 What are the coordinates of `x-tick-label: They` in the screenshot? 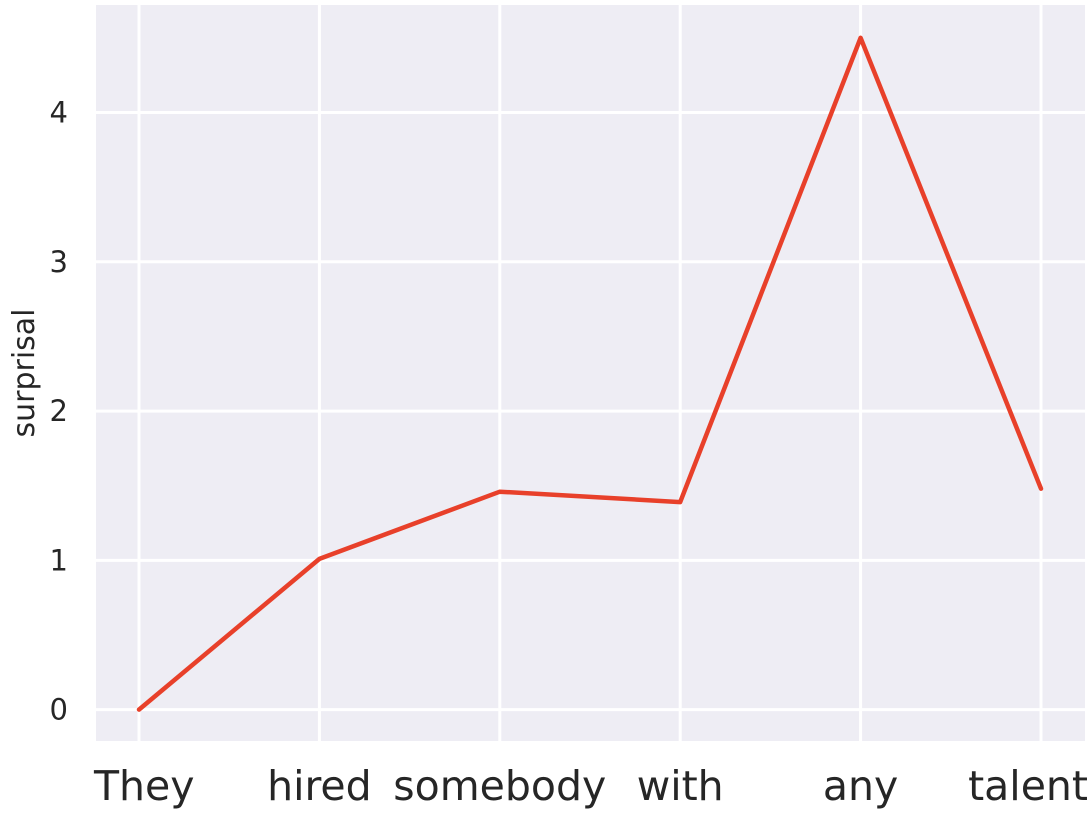 It's located at (144, 786).